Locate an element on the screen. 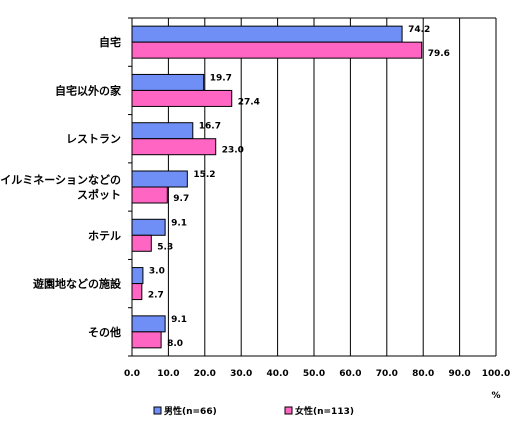  data-label: 8.0 is located at coordinates (175, 344).